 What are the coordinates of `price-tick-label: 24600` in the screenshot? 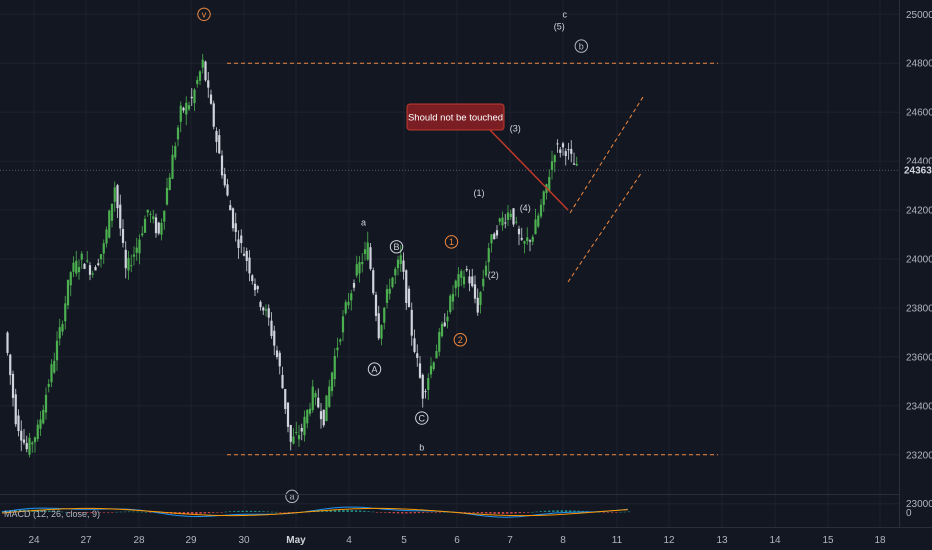 It's located at (919, 113).